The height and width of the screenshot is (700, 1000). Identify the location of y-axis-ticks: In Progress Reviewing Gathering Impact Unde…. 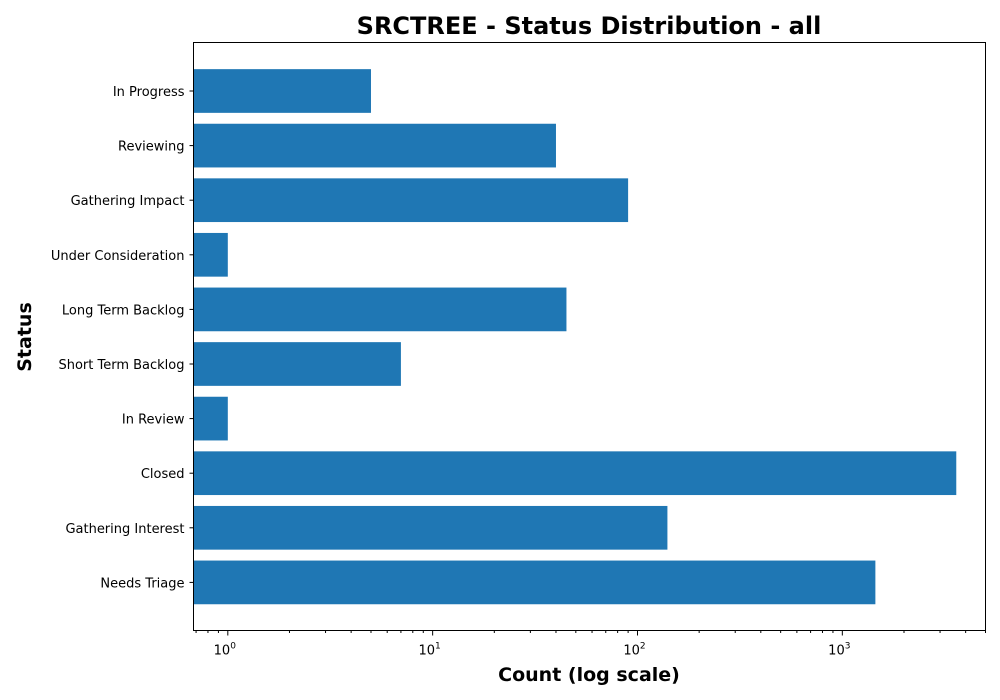
(122, 338).